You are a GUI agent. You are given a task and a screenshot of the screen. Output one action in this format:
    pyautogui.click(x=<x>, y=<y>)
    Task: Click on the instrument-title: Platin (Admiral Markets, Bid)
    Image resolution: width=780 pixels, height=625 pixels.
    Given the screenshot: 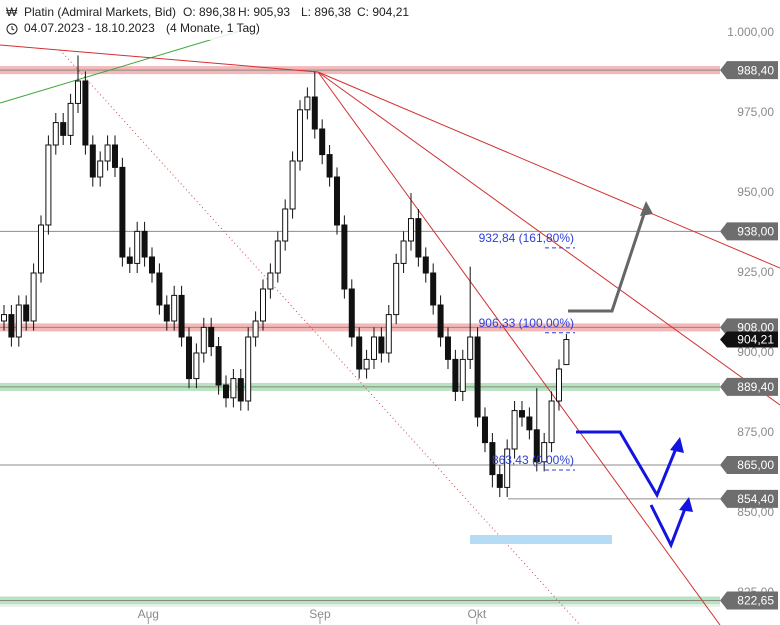 What is the action you would take?
    pyautogui.click(x=100, y=12)
    